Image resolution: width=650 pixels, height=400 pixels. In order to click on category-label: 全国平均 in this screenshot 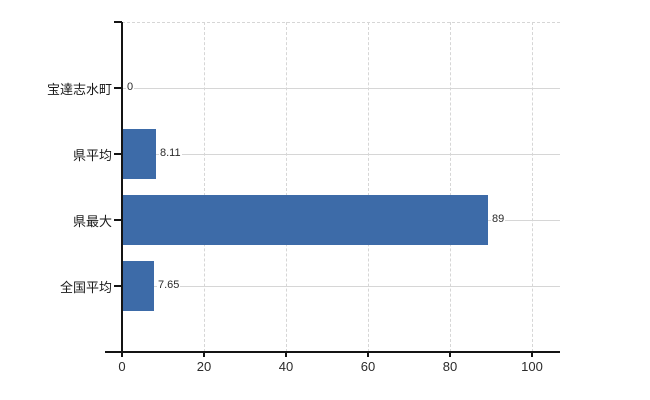, I will do `click(85, 287)`.